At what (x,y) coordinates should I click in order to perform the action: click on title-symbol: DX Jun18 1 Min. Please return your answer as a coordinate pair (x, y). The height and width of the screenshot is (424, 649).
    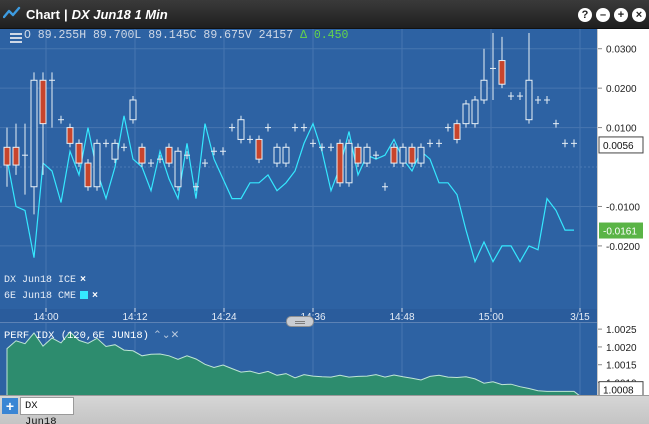
    Looking at the image, I should click on (119, 14).